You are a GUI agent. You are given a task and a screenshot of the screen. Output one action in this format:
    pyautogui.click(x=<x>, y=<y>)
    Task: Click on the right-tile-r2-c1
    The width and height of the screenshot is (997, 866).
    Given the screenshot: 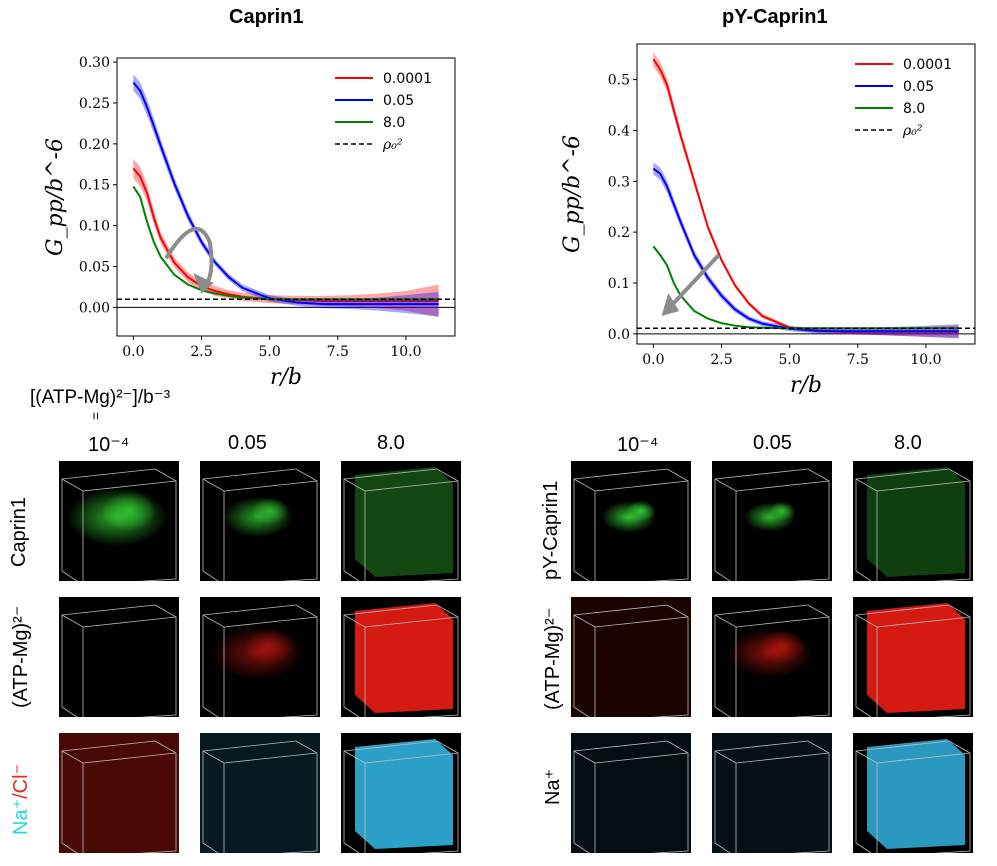 What is the action you would take?
    pyautogui.click(x=631, y=657)
    